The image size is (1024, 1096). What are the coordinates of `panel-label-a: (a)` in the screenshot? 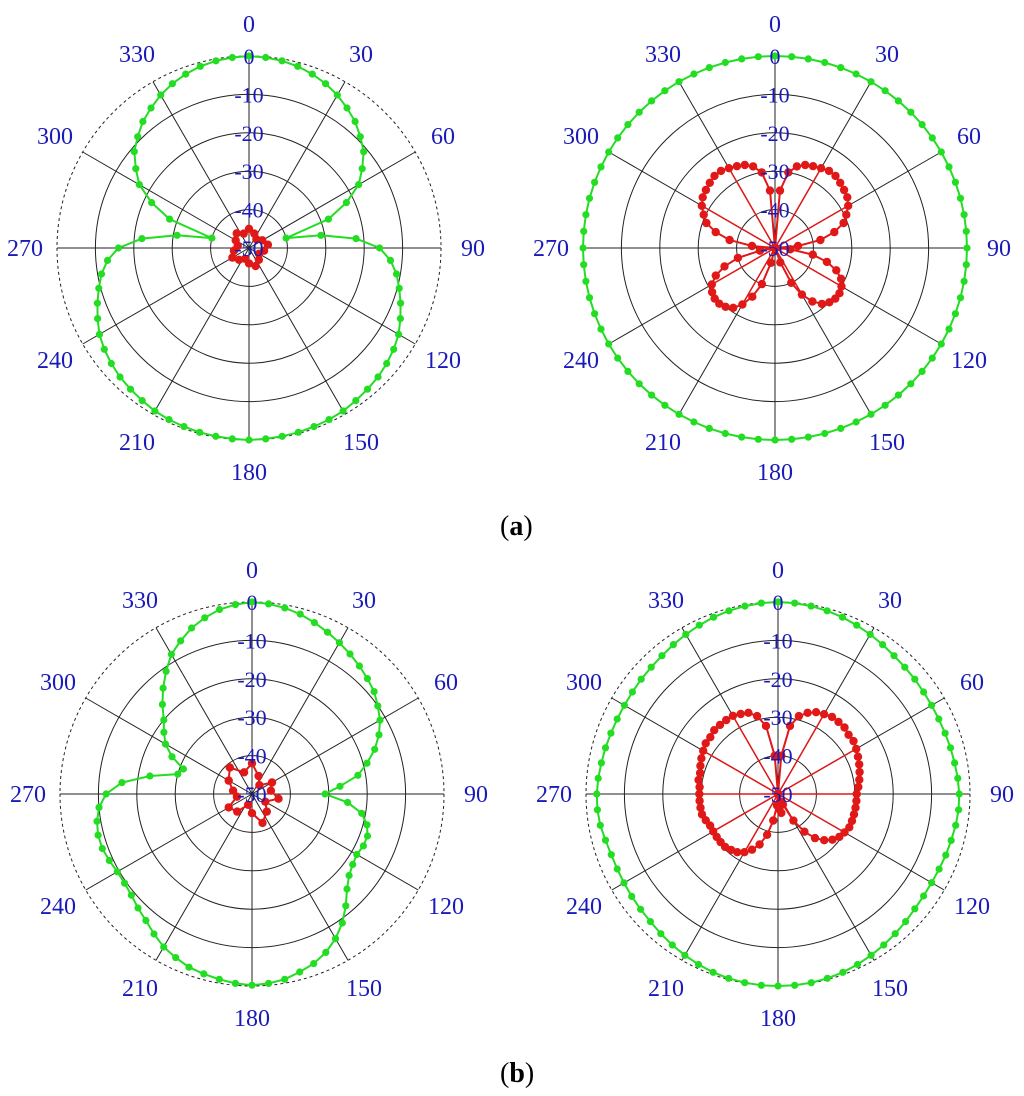 It's located at (516, 526).